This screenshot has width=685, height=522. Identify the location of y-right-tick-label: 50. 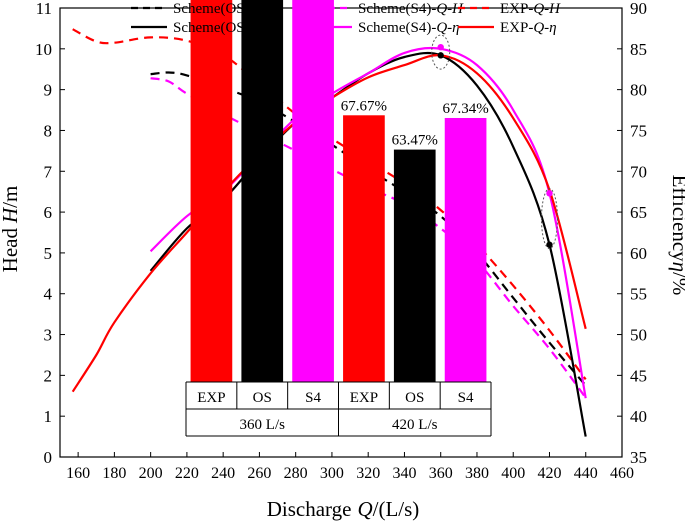
(638, 335).